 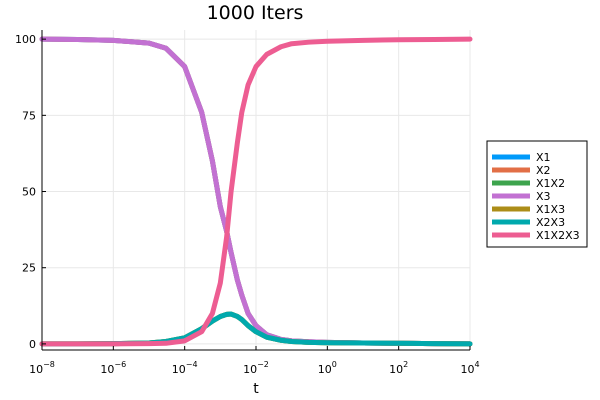 I want to click on legend-label-x1x3: X1X3, so click(x=550, y=209).